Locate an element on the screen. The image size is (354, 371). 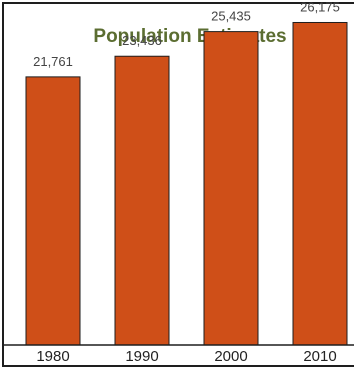
value-label-1980: 21,761 is located at coordinates (53, 61).